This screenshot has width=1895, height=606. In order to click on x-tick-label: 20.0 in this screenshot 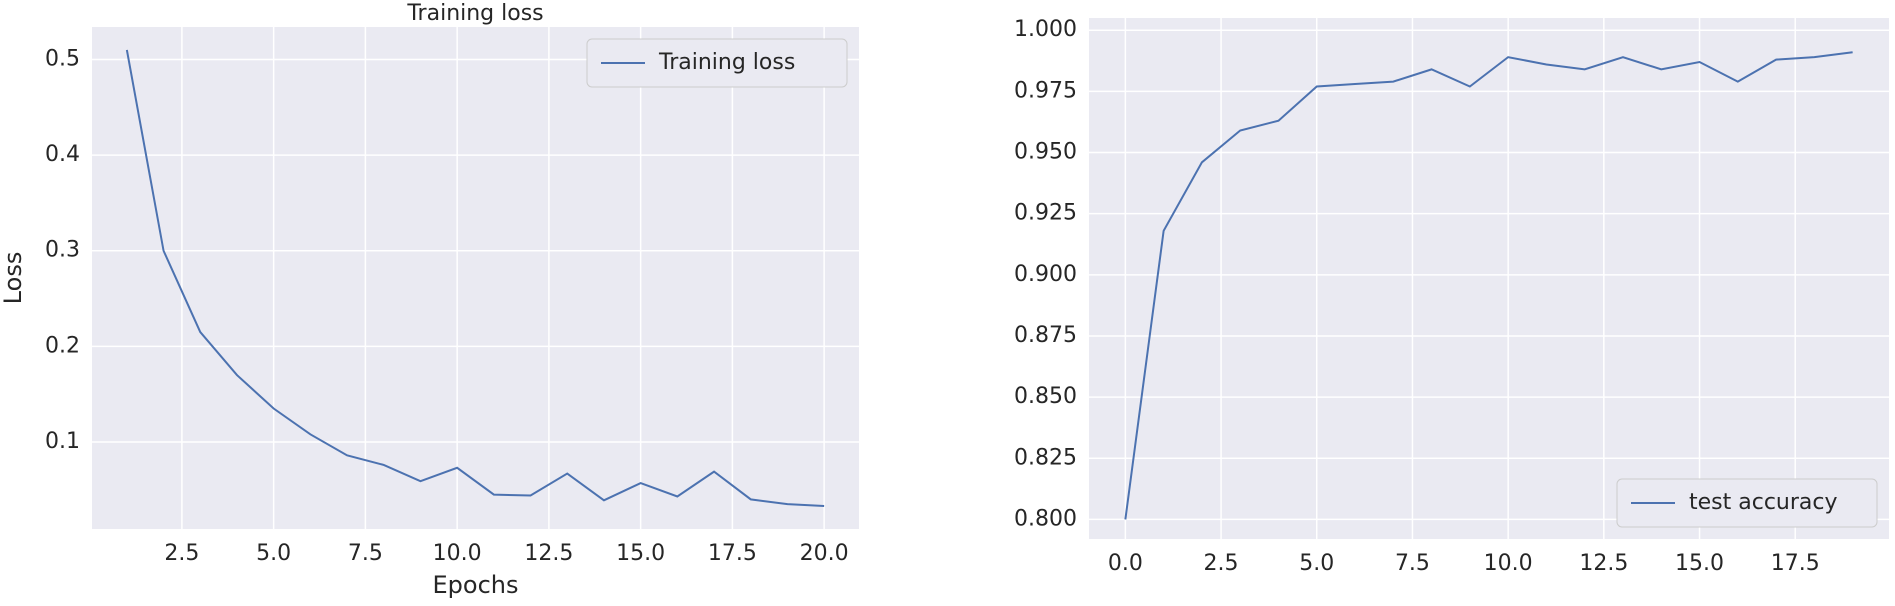, I will do `click(824, 553)`.